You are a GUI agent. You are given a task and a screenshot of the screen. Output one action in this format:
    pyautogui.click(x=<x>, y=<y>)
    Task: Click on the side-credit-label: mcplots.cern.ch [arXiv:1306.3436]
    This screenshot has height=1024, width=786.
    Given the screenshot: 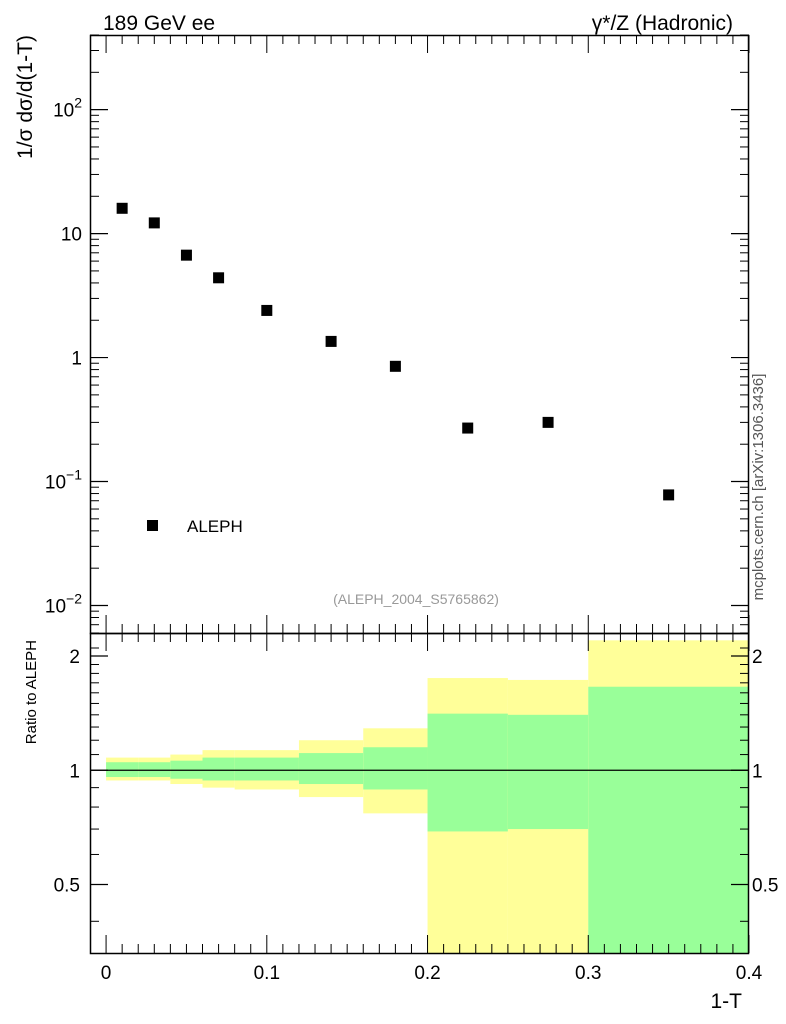 What is the action you would take?
    pyautogui.click(x=758, y=487)
    